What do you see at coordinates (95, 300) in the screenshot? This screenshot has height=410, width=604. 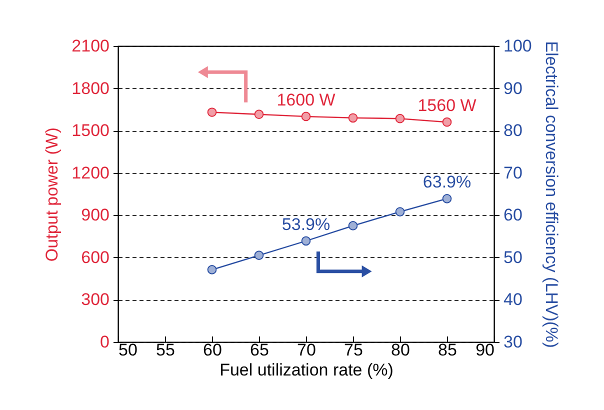 I see `y-tick-label: 300` at bounding box center [95, 300].